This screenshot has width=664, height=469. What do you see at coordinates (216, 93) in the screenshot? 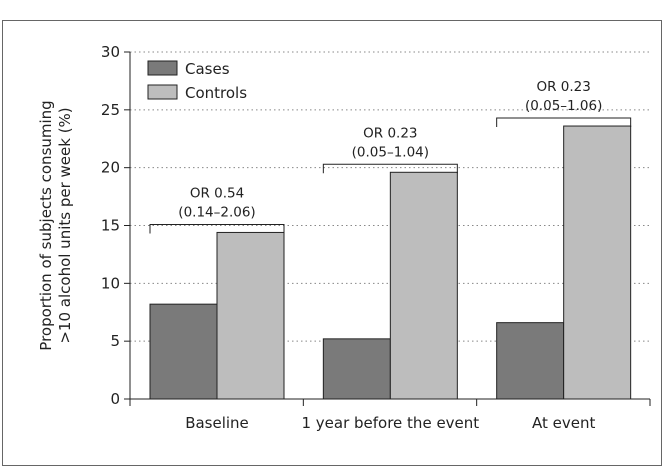
I see `legend-label-controls: Controls` at bounding box center [216, 93].